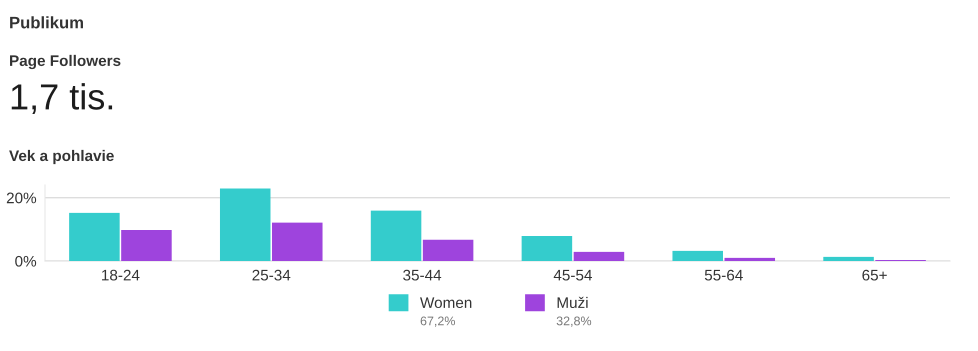  I want to click on legend-label: Women, so click(446, 302).